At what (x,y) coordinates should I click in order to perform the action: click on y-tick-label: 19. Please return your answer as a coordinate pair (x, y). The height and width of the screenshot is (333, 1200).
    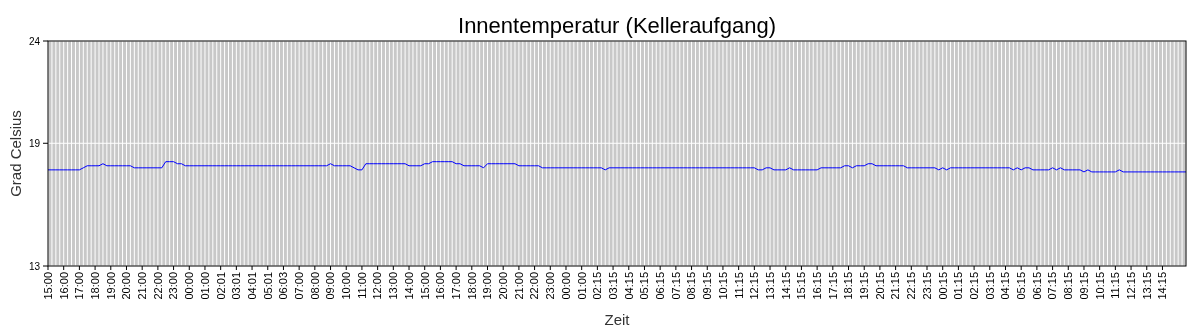
    Looking at the image, I should click on (34, 143).